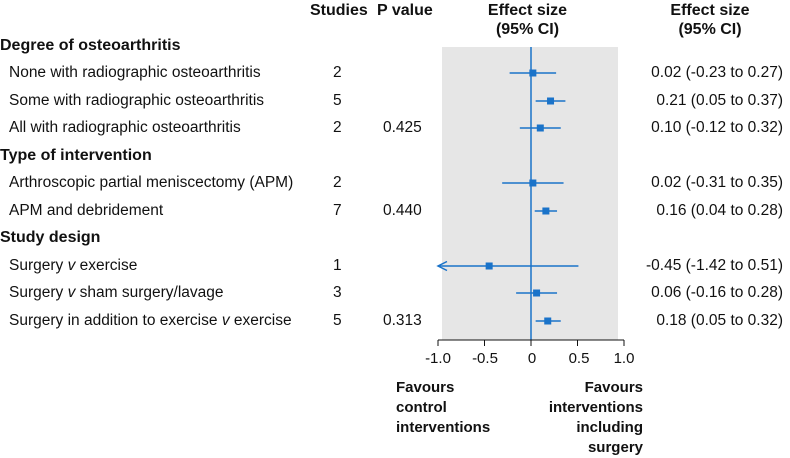 This screenshot has height=458, width=790. Describe the element at coordinates (402, 320) in the screenshot. I see `p-value: 0.313` at that location.